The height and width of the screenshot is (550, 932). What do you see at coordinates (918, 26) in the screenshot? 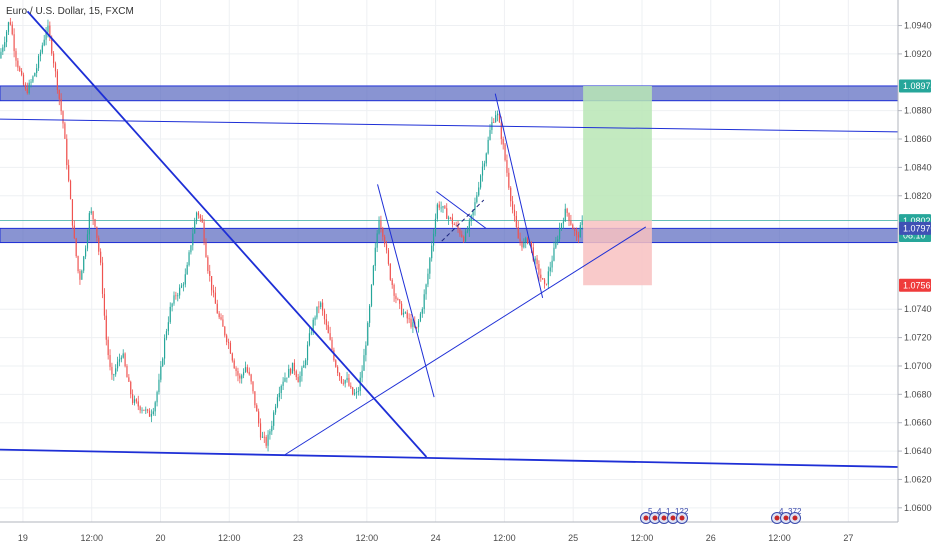
I see `y-tick-label: 1.09400` at bounding box center [918, 26].